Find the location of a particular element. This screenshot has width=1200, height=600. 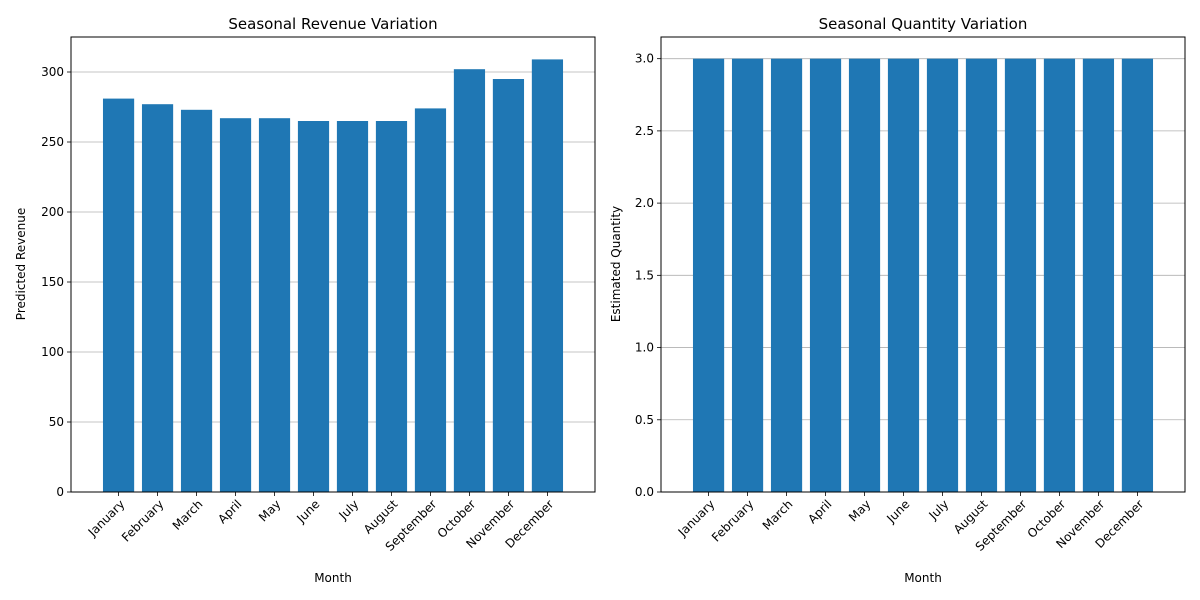

quantity-bar-october is located at coordinates (1059, 275).